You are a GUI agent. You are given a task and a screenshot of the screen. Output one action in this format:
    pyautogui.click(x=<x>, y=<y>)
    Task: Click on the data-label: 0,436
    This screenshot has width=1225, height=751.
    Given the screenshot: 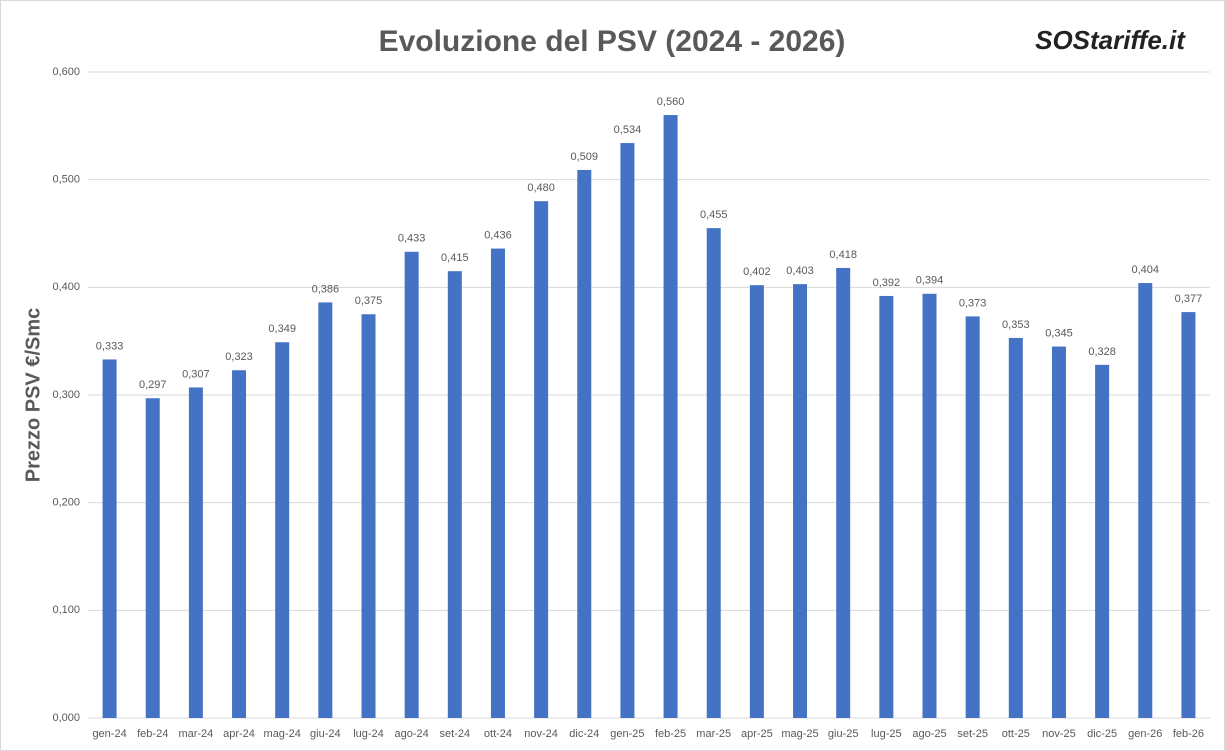 What is the action you would take?
    pyautogui.click(x=498, y=235)
    